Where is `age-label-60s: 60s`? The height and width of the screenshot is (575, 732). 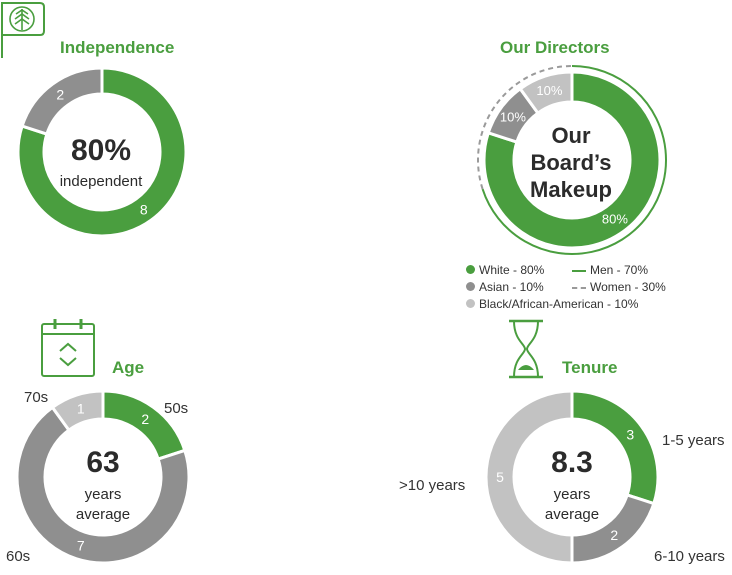
age-label-60s: 60s is located at coordinates (18, 556).